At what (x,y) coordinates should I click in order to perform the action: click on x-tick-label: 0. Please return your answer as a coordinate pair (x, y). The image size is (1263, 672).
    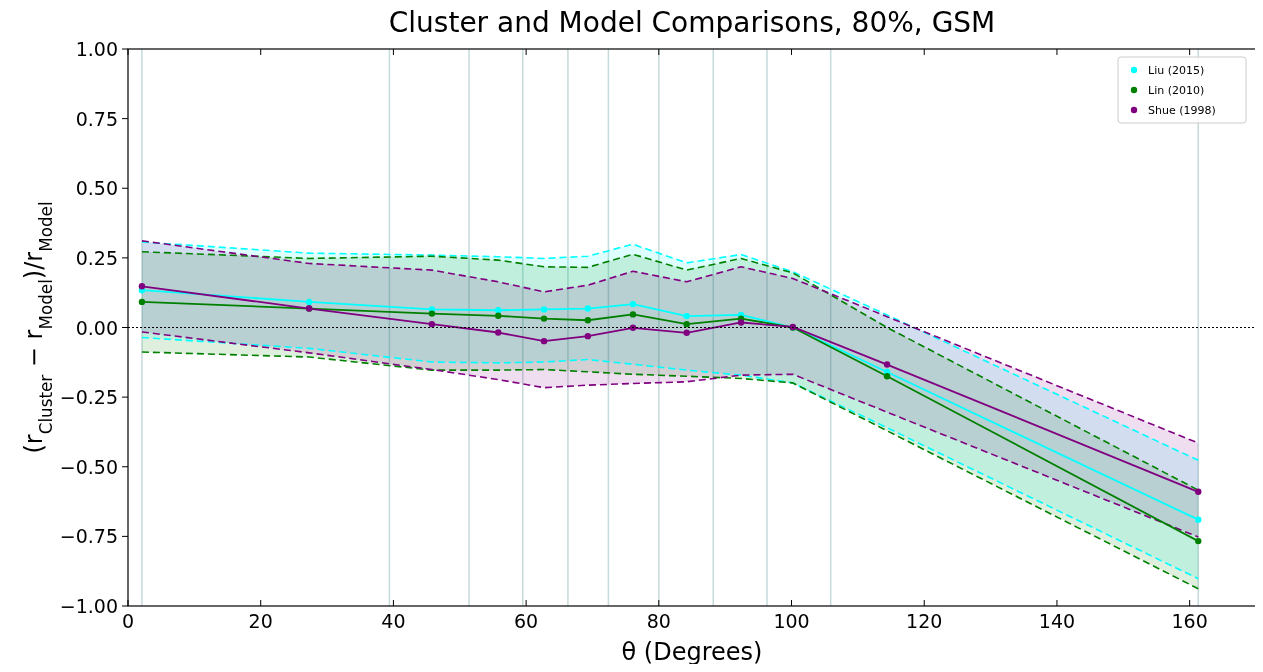
    Looking at the image, I should click on (128, 621).